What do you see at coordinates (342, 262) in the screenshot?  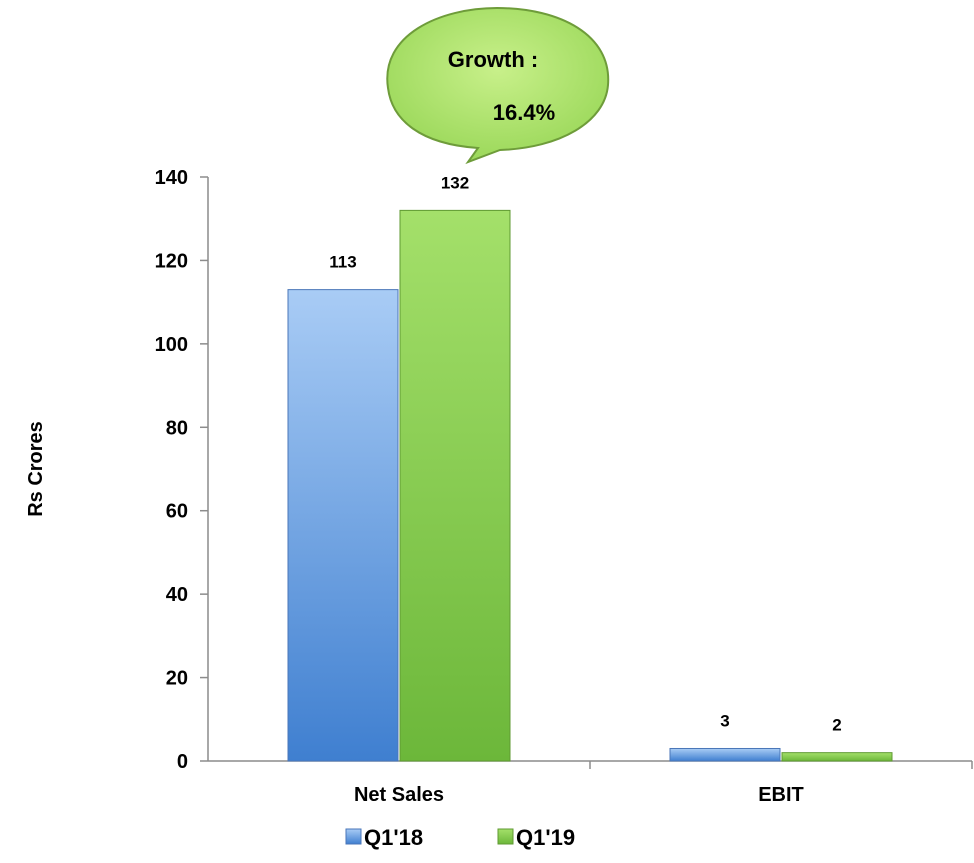 I see `bar-value-label: 113` at bounding box center [342, 262].